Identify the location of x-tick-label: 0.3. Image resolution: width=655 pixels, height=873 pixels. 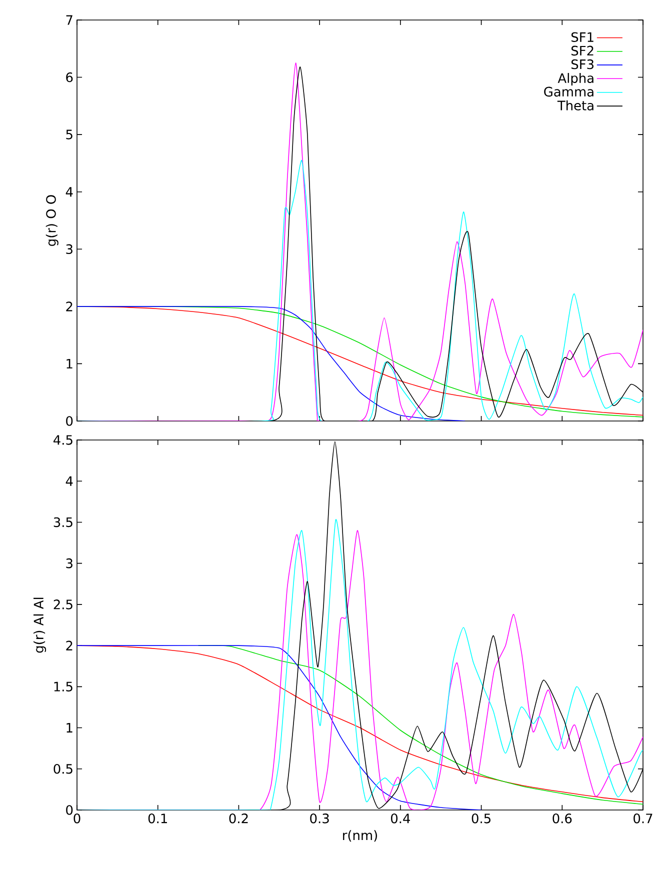
(319, 819).